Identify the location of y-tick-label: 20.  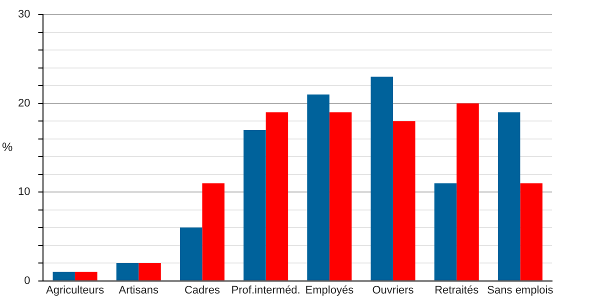
(24, 103).